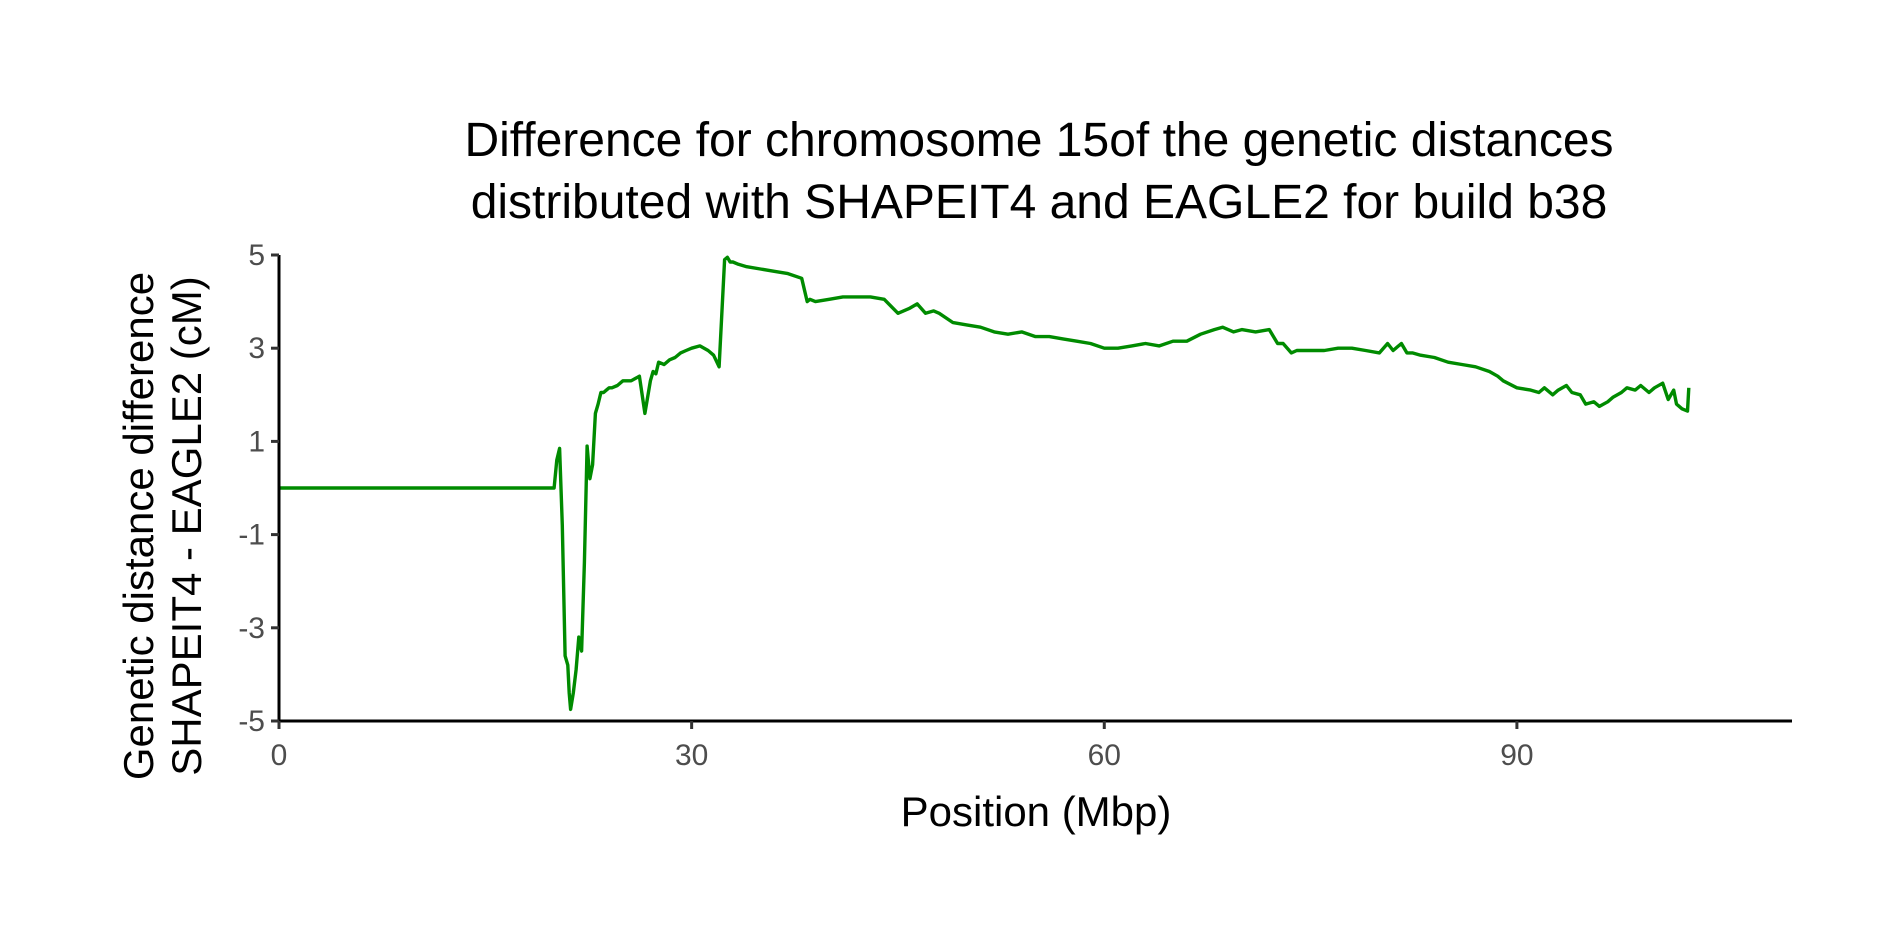  What do you see at coordinates (902, 746) in the screenshot?
I see `x-axis-ticks: 0 30 60 90` at bounding box center [902, 746].